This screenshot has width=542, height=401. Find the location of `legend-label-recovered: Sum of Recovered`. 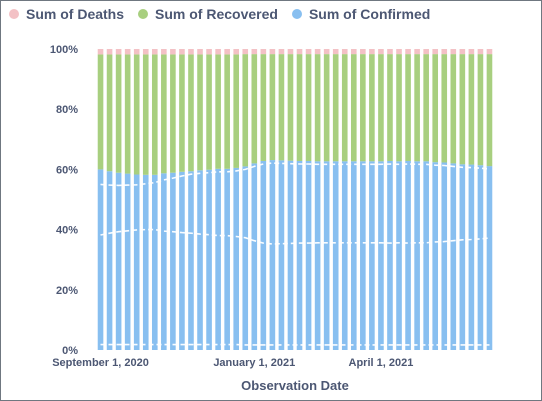

legend-label-recovered: Sum of Recovered is located at coordinates (216, 14).